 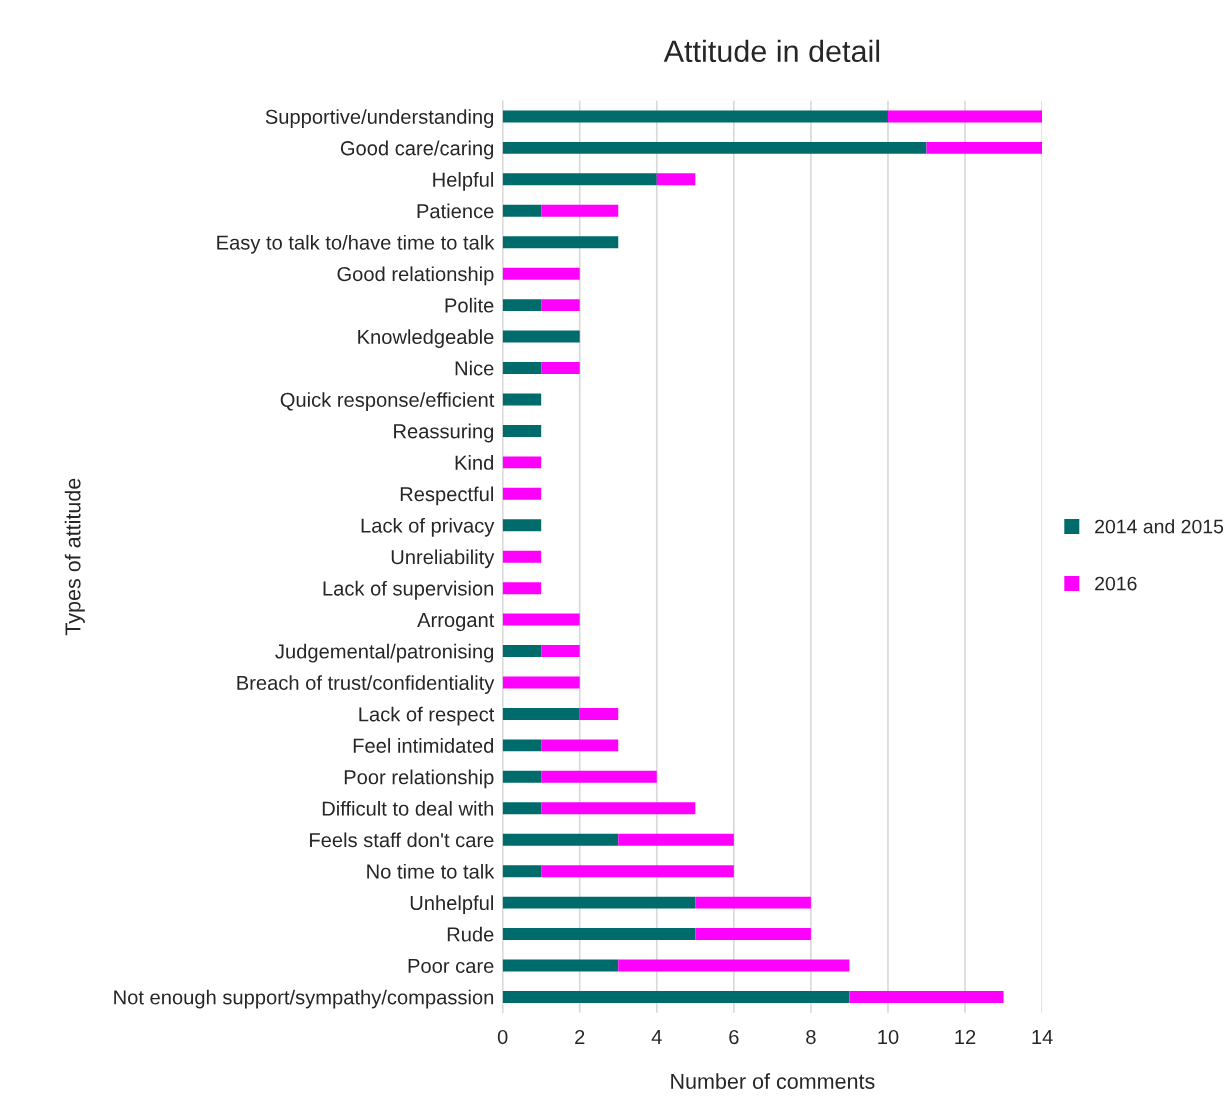 I want to click on x-tick-label: 2, so click(x=580, y=1036).